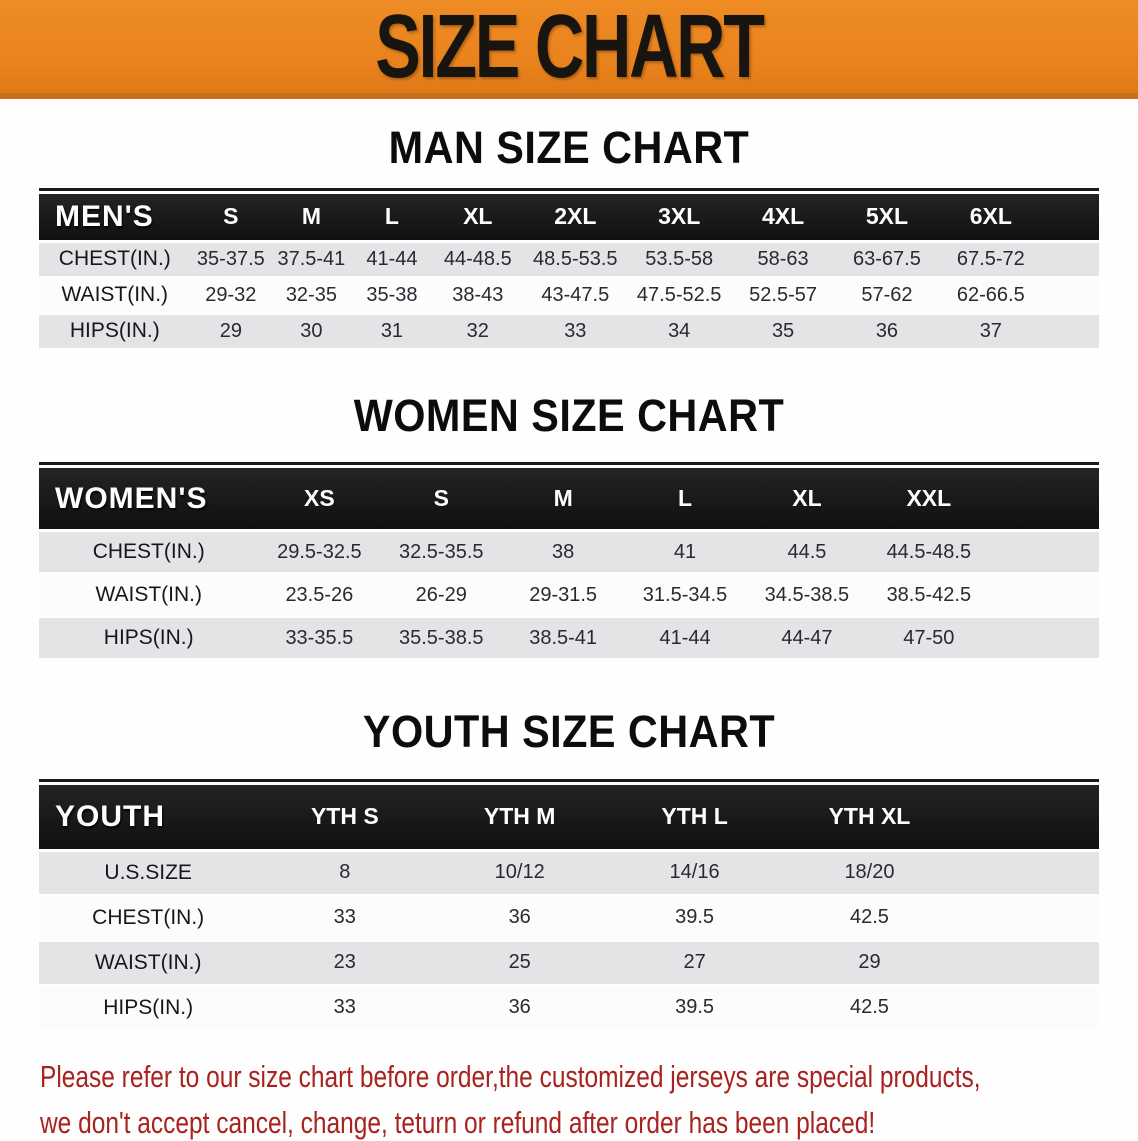 This screenshot has width=1138, height=1141. What do you see at coordinates (806, 498) in the screenshot?
I see `column-header-cell: XL` at bounding box center [806, 498].